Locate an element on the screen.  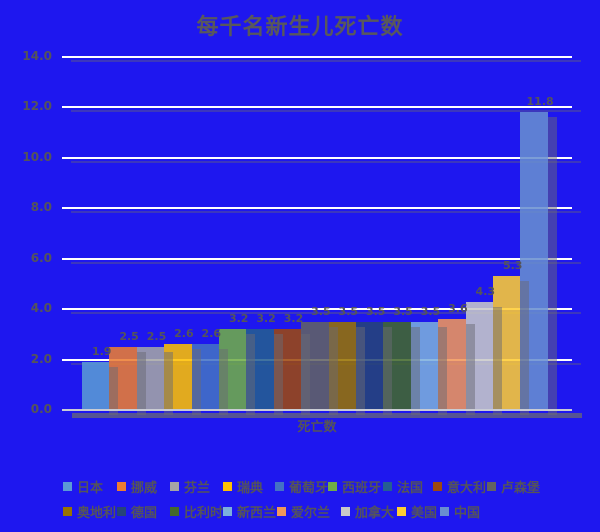
data-label: 1.9 is located at coordinates (101, 352).